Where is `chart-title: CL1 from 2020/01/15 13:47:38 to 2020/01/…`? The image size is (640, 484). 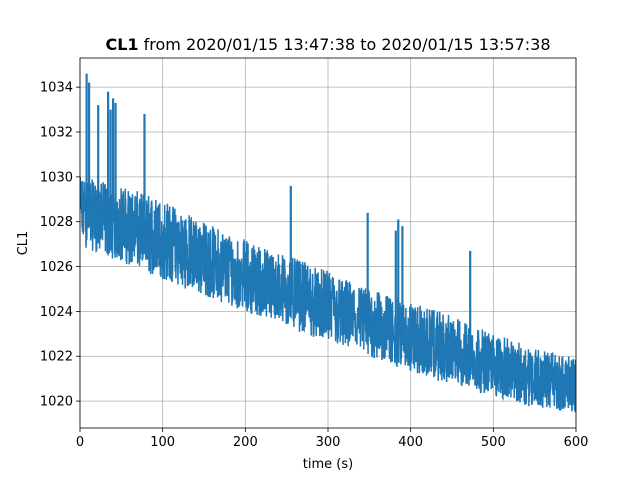 chart-title: CL1 from 2020/01/15 13:47:38 to 2020/01/… is located at coordinates (327, 44).